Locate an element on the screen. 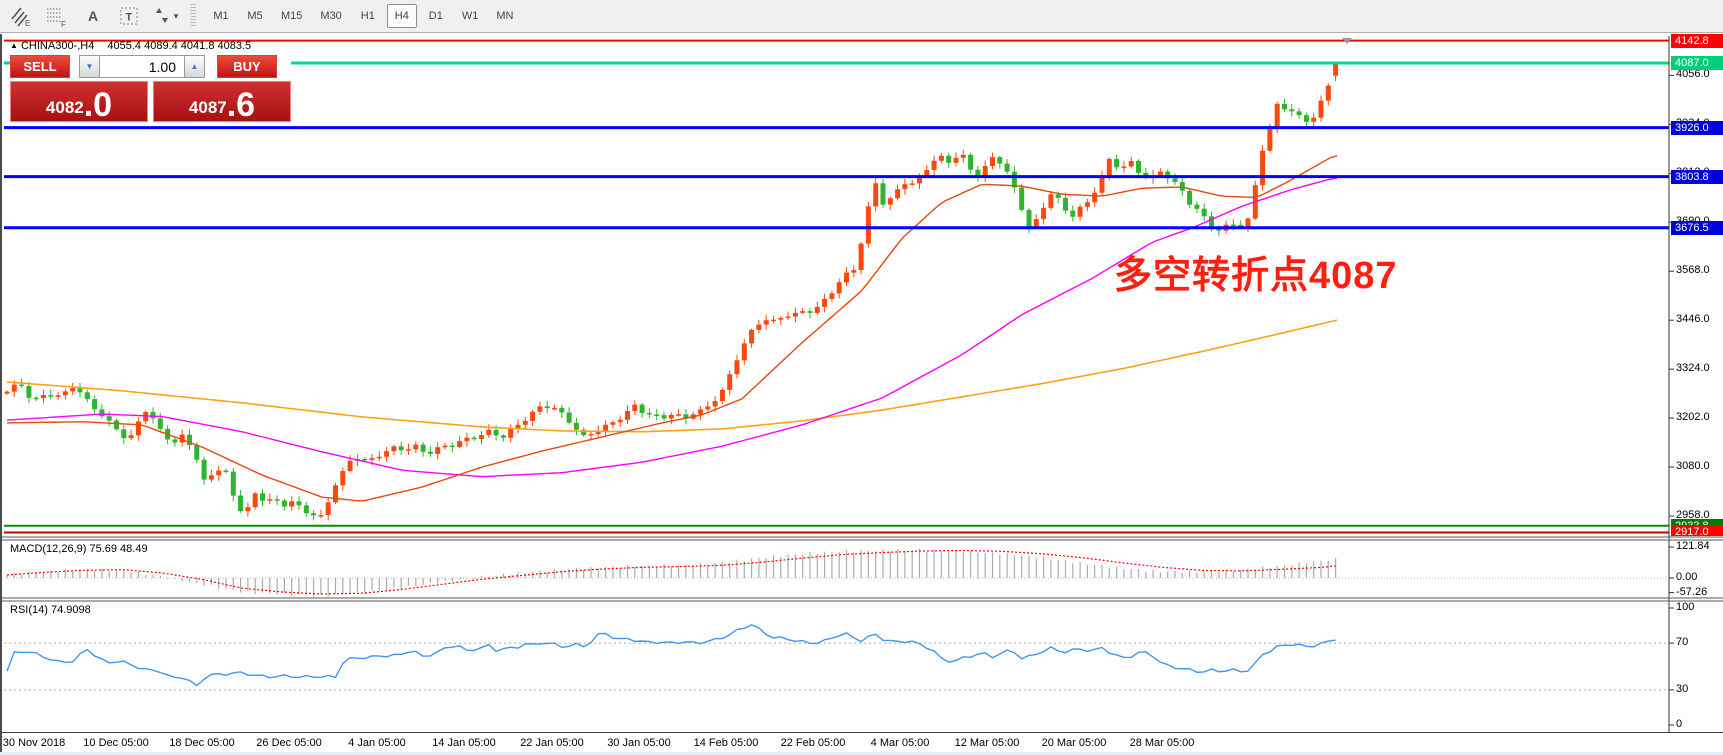 Image resolution: width=1723 pixels, height=755 pixels. svg-text: A is located at coordinates (93, 16).